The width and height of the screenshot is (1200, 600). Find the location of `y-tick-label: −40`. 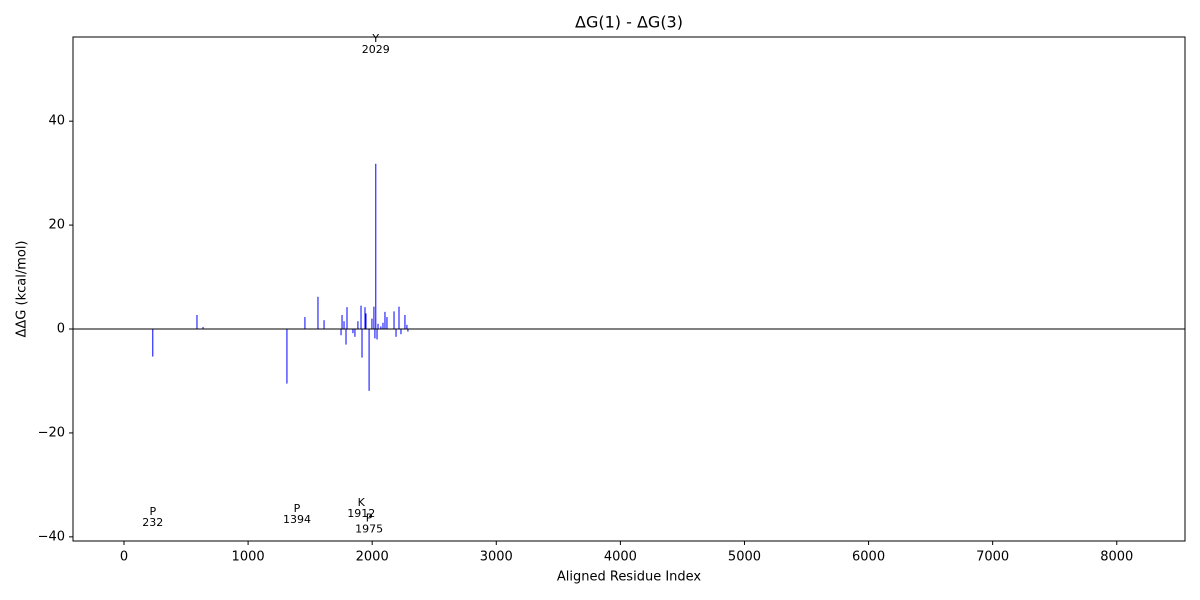

y-tick-label: −40 is located at coordinates (51, 536).